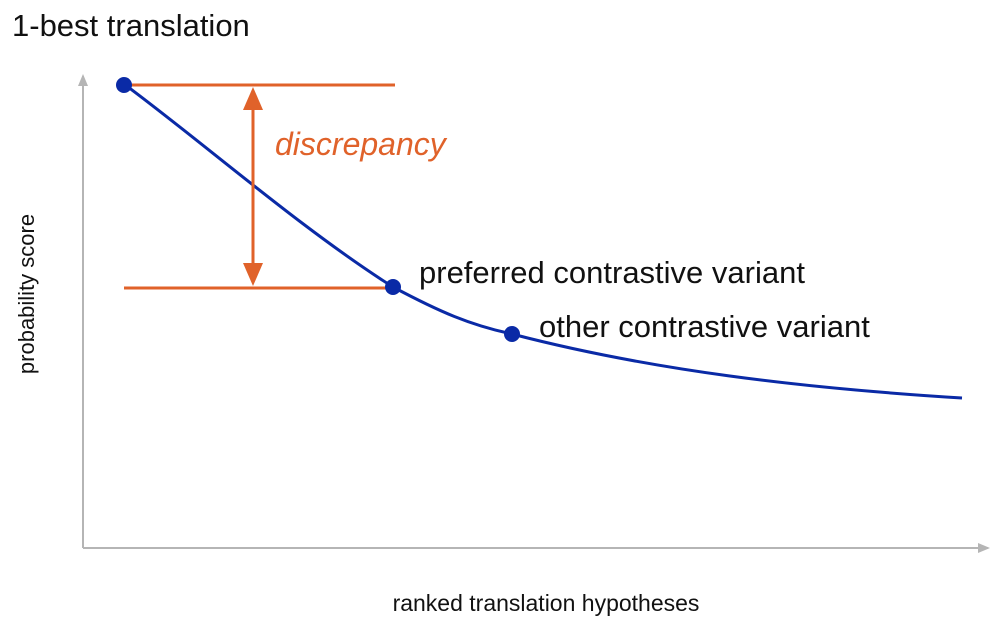 The width and height of the screenshot is (1004, 640). I want to click on arrow-head-up, so click(253, 98).